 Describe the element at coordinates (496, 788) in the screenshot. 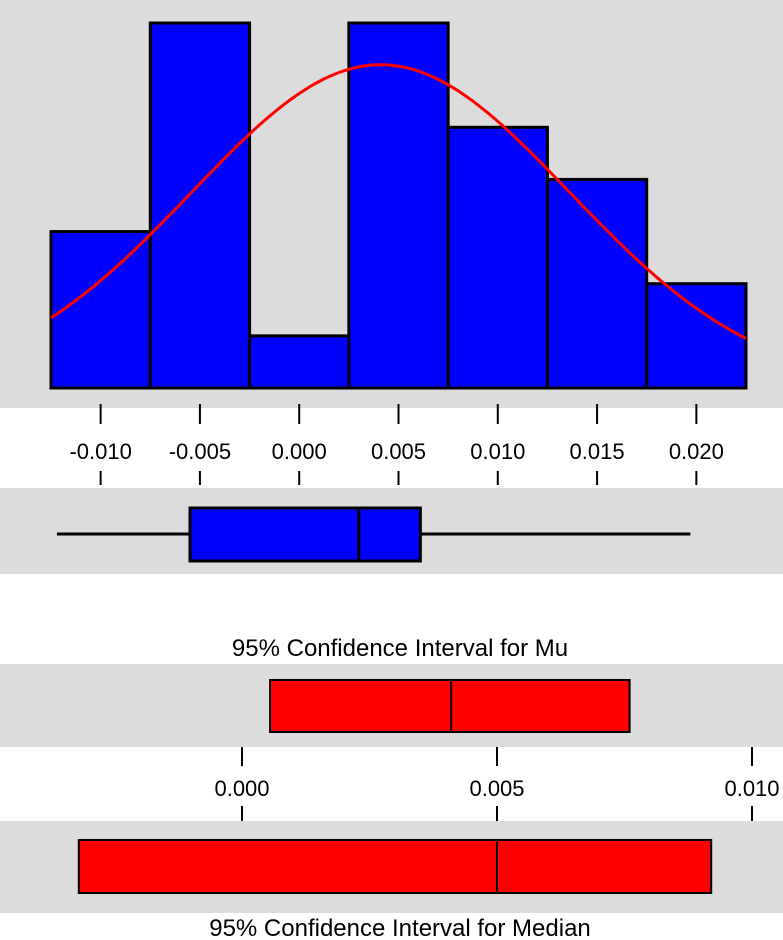

I see `ci-tick-label: 0.005` at that location.